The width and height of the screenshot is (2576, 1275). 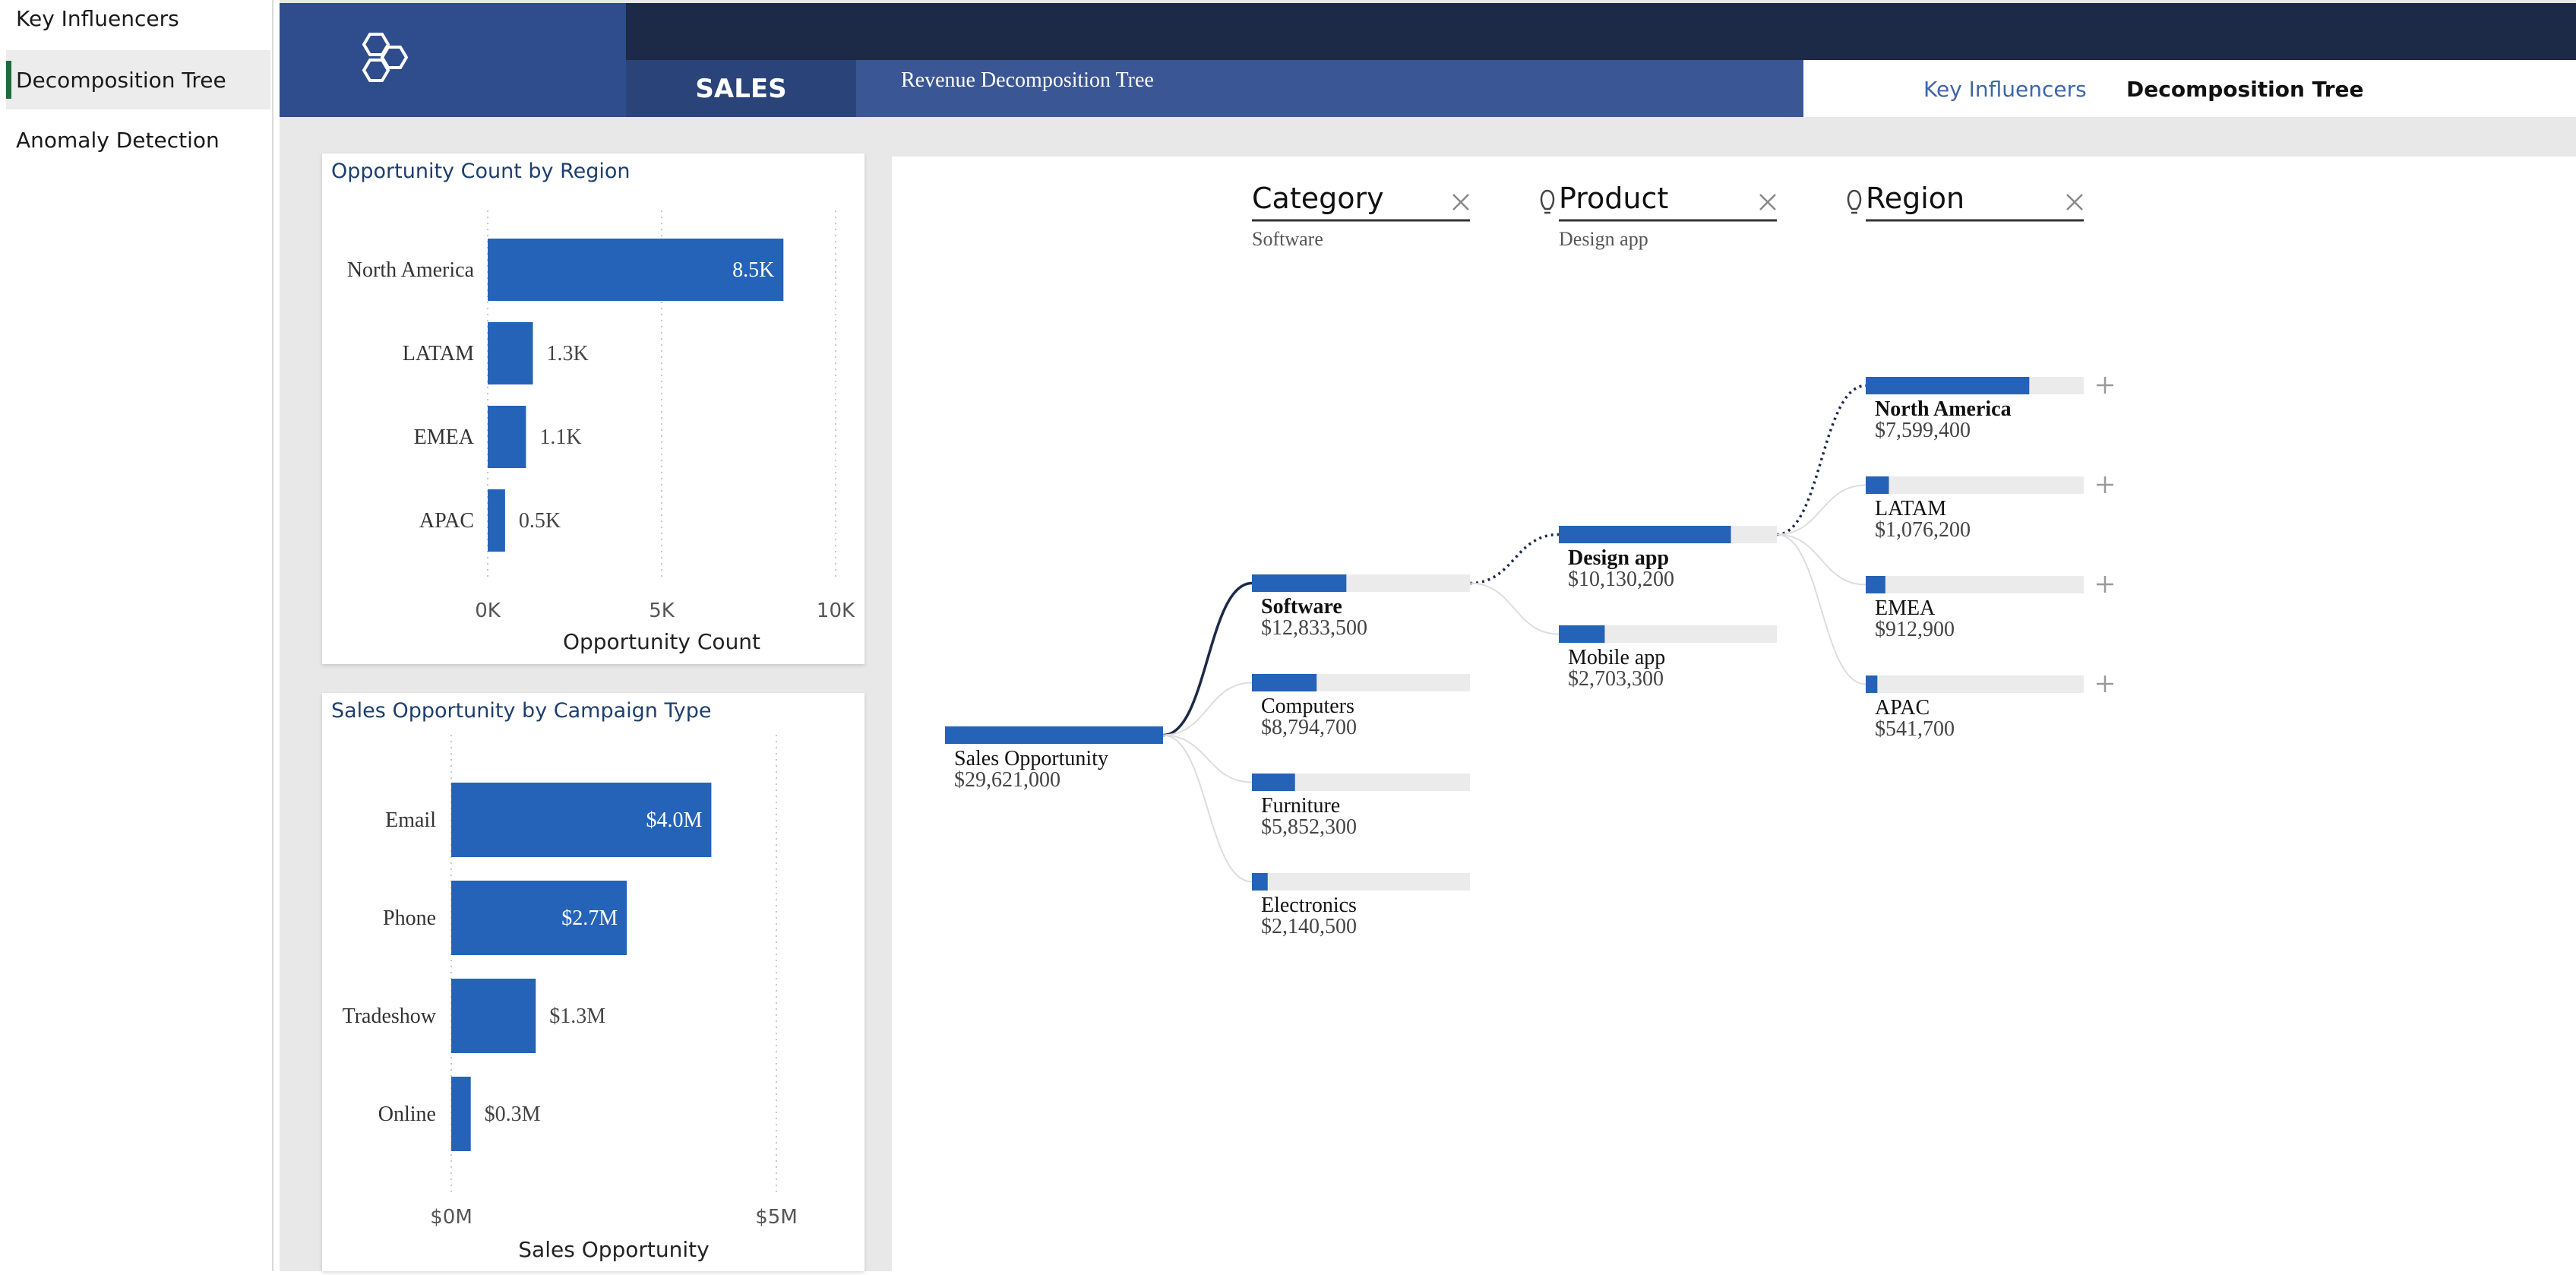 I want to click on data-label: 0.5K, so click(x=540, y=521).